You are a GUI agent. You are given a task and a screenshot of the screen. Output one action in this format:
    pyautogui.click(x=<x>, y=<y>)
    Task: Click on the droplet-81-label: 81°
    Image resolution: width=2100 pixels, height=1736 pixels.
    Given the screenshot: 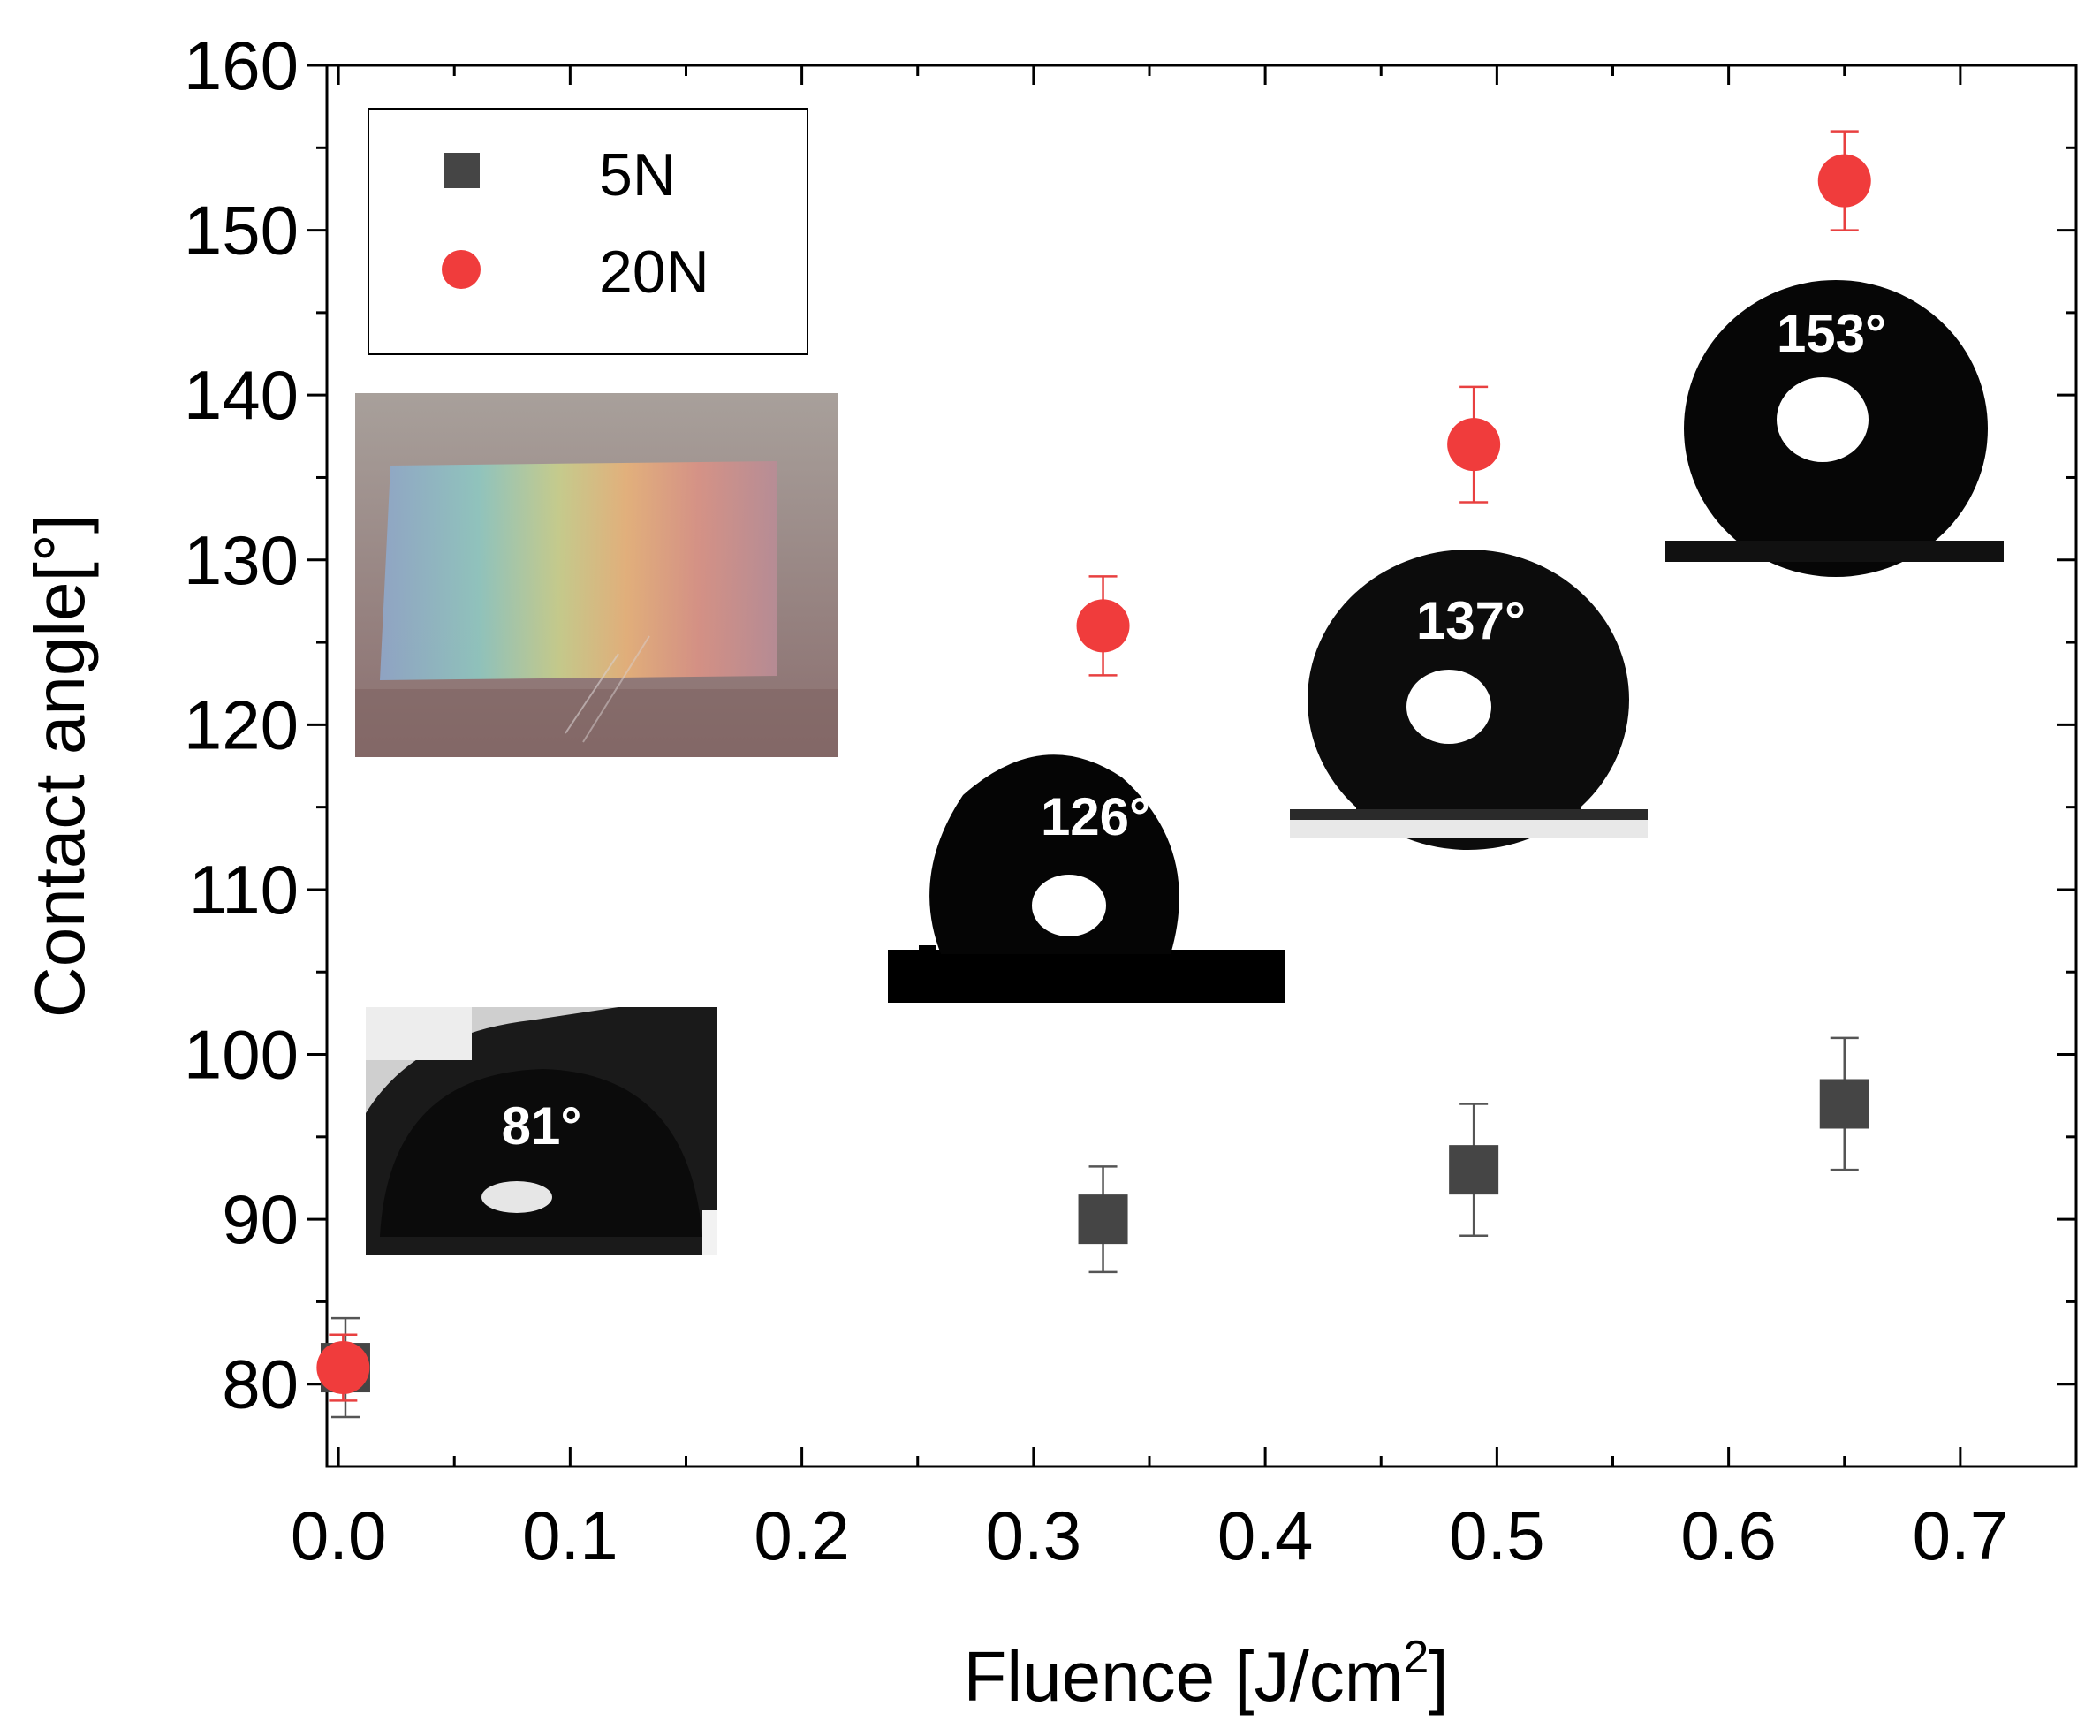 What is the action you would take?
    pyautogui.click(x=542, y=1126)
    